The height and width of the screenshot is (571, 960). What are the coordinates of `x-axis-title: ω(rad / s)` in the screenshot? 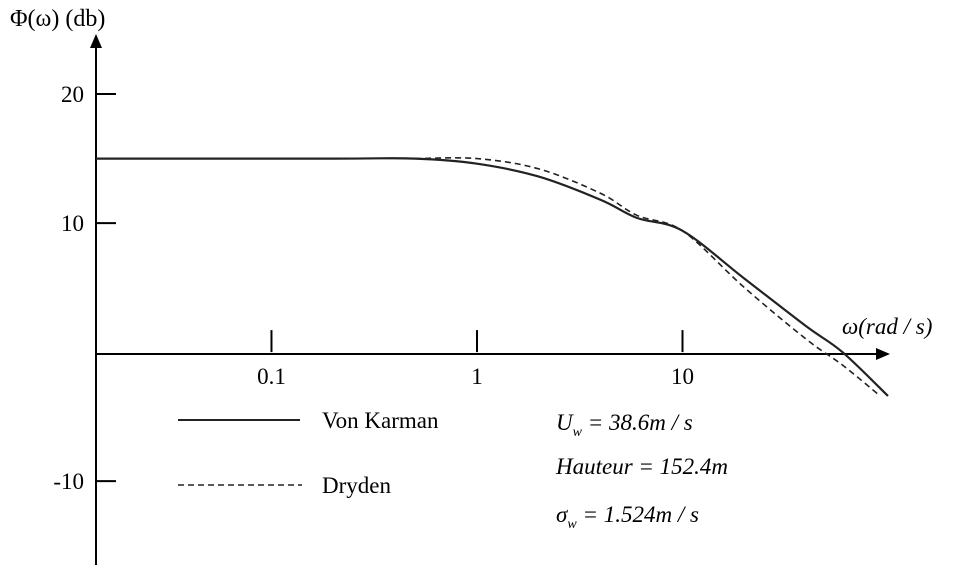 It's located at (887, 326).